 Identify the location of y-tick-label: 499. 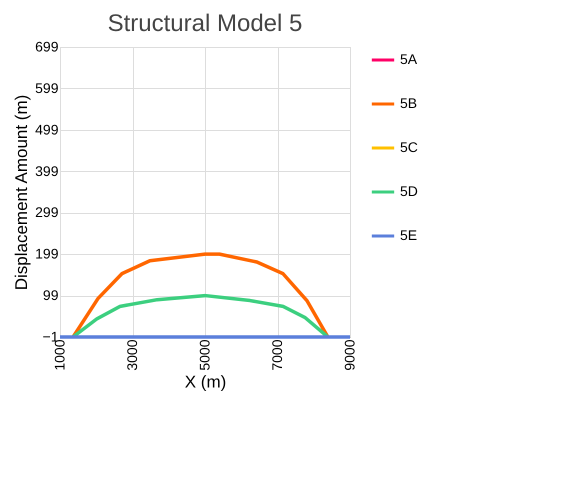
(47, 129).